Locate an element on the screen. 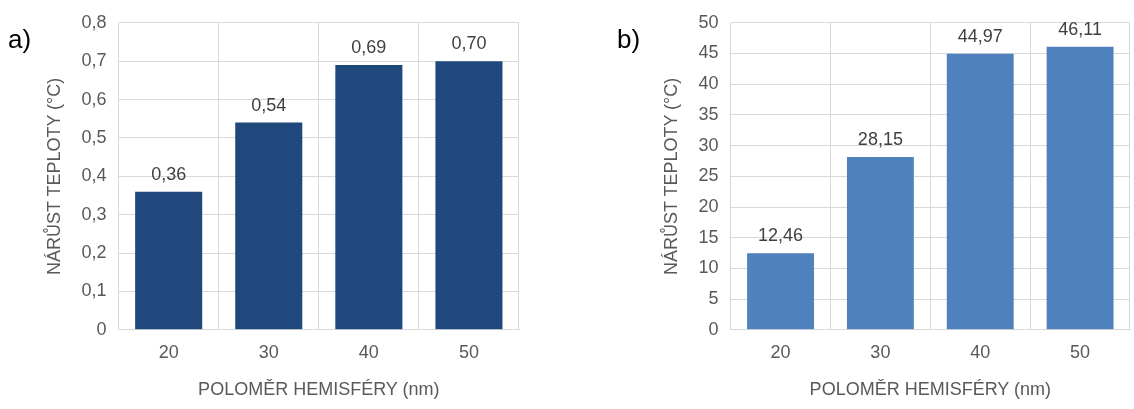  y-tick-label: 45 is located at coordinates (708, 52).